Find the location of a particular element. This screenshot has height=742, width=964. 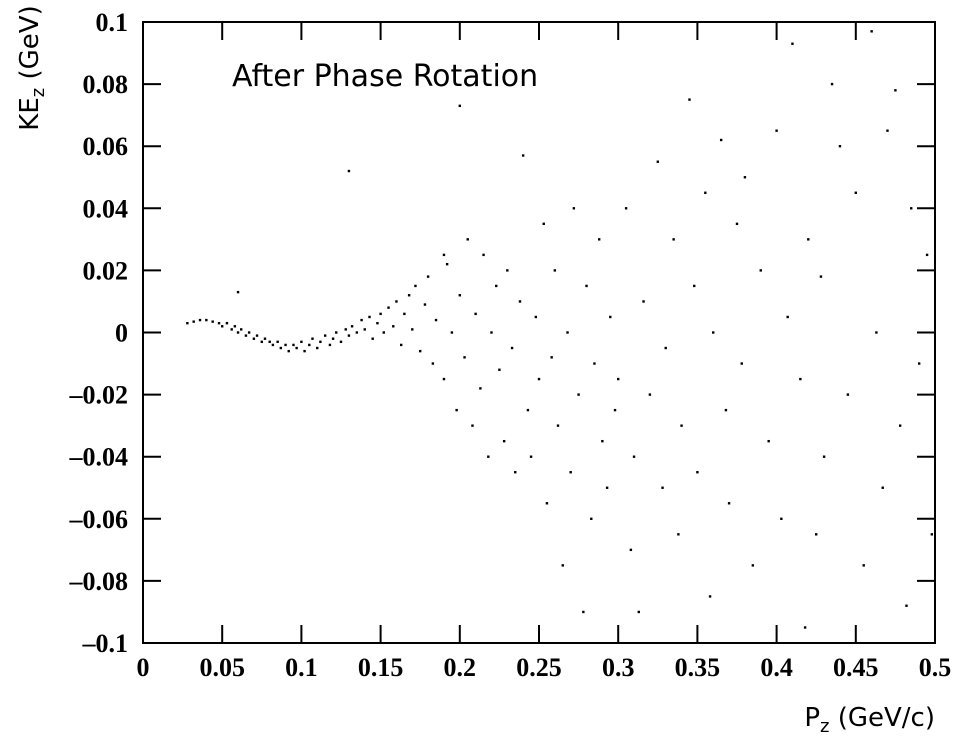

x-tick-label: 0.3 is located at coordinates (618, 667).